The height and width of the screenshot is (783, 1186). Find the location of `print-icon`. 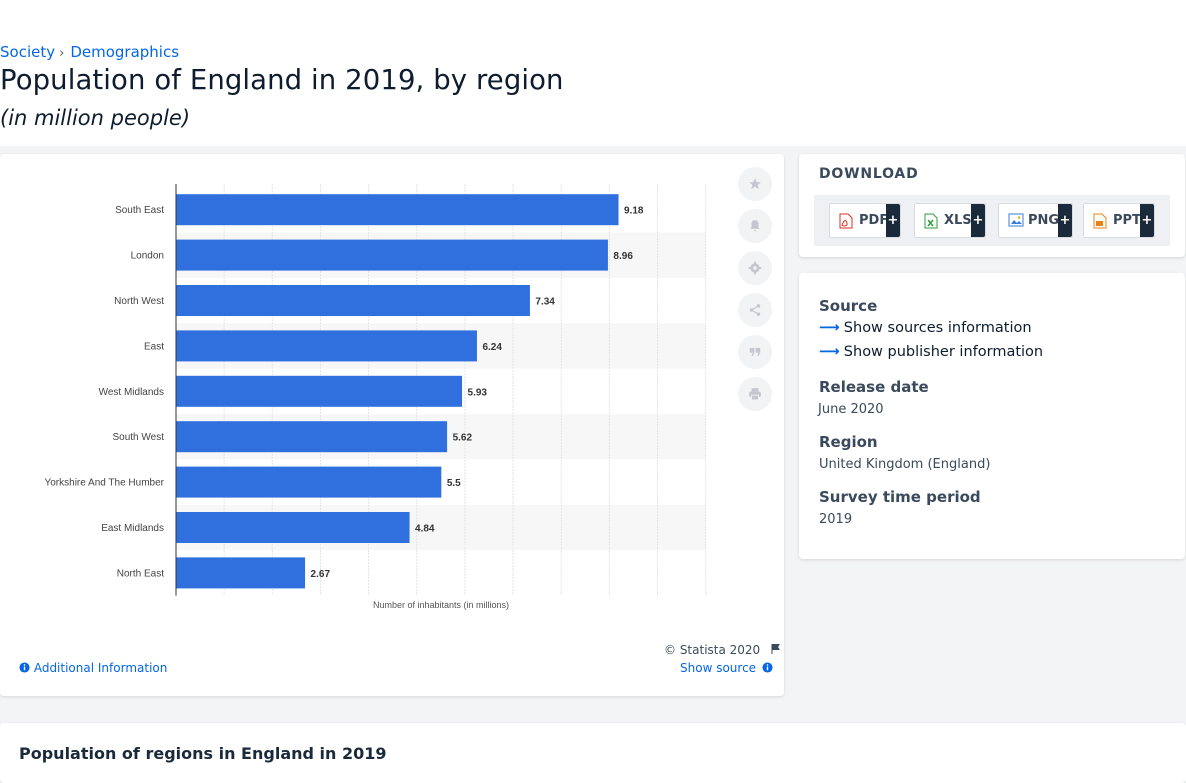

print-icon is located at coordinates (755, 394).